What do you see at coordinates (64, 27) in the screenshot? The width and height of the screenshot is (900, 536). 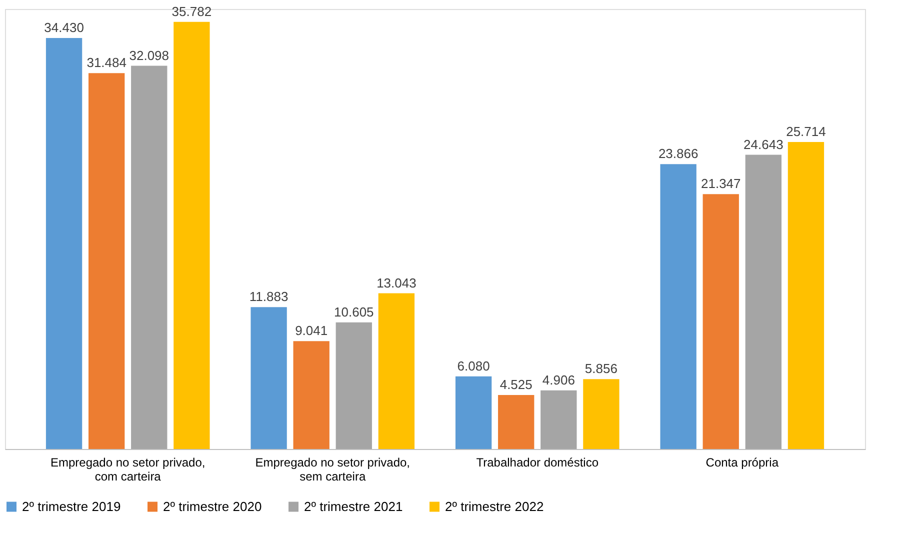 I see `data-label: 34.430` at bounding box center [64, 27].